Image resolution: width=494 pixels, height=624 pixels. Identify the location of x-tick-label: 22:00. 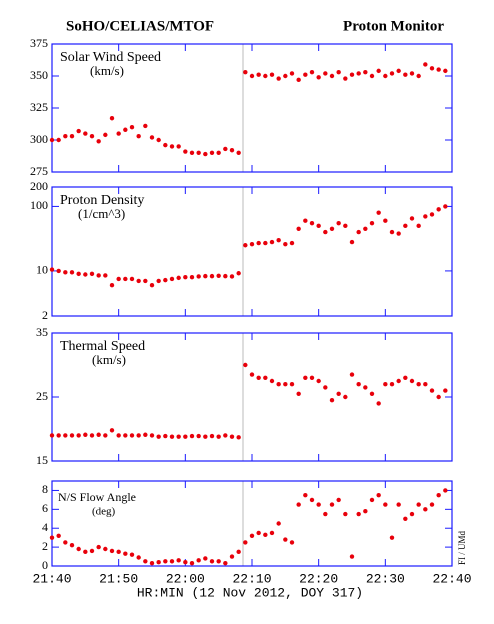
(185, 578).